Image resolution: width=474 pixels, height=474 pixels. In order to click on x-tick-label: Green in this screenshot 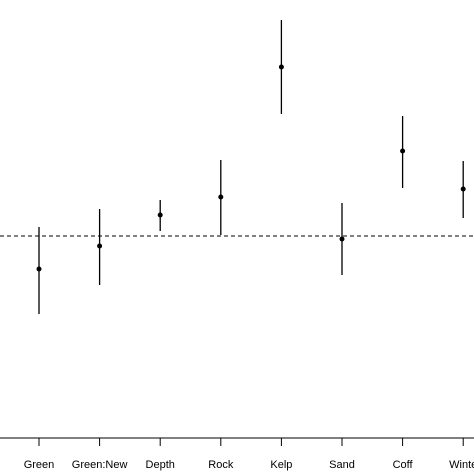, I will do `click(39, 465)`.